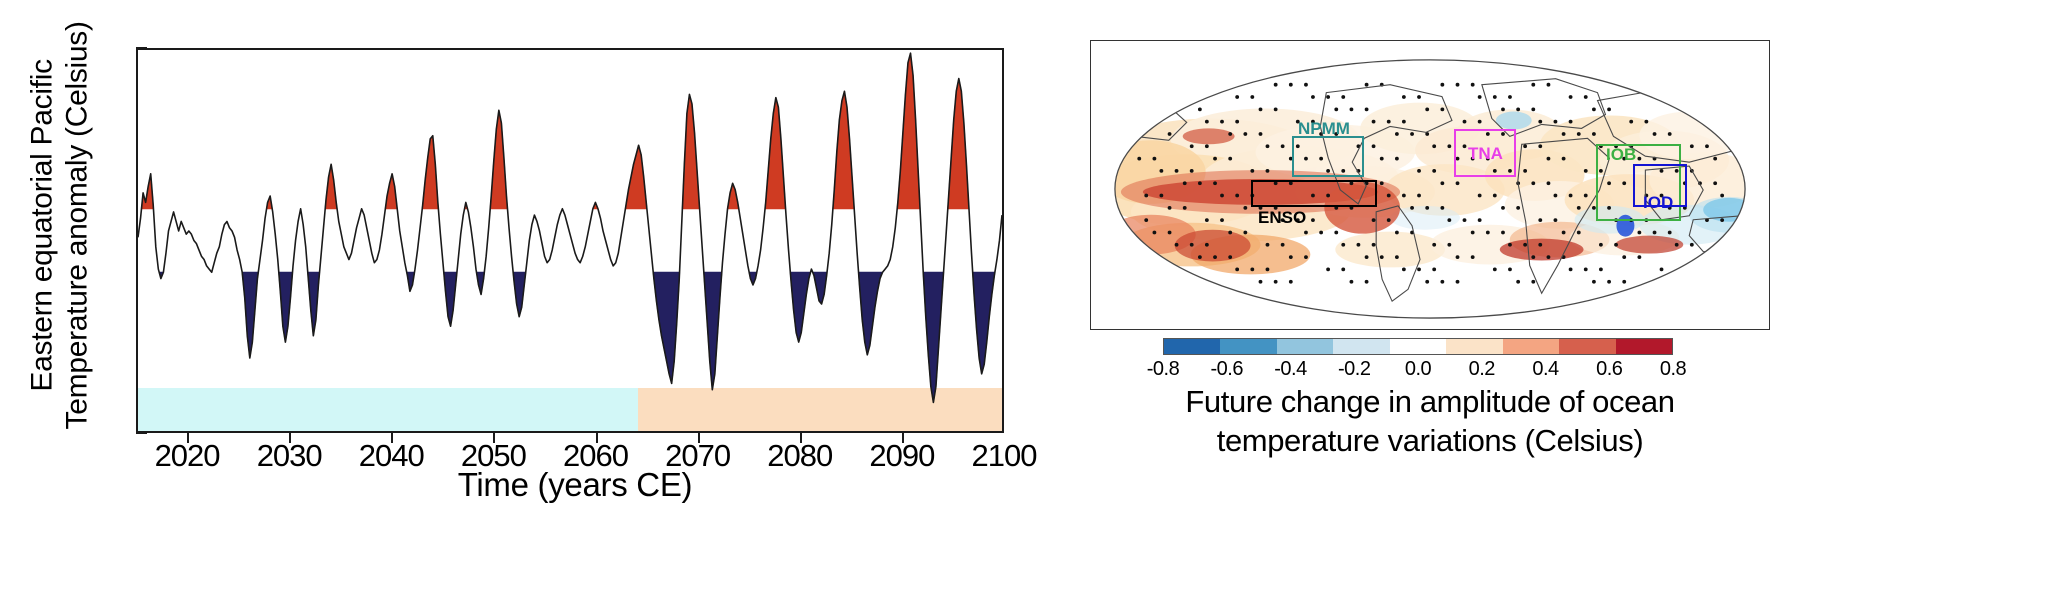 This screenshot has height=589, width=2048. Describe the element at coordinates (42, 225) in the screenshot. I see `y-axis-title-line1: Eastern equatorial Pacific` at that location.